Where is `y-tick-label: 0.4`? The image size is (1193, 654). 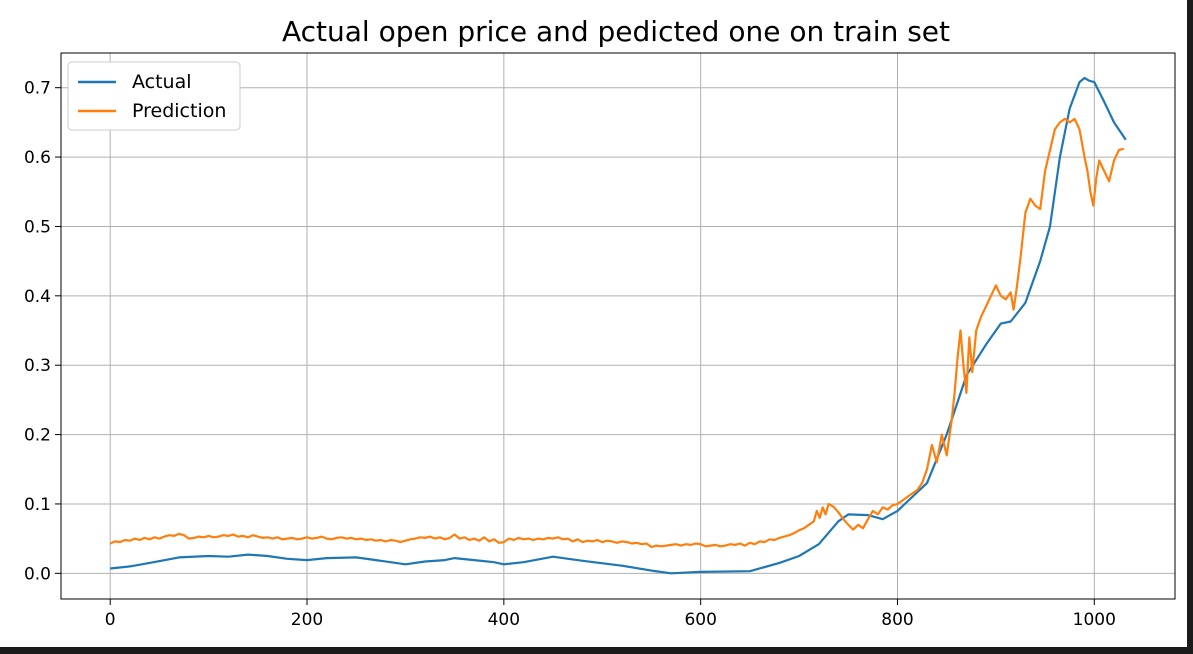
y-tick-label: 0.4 is located at coordinates (37, 297).